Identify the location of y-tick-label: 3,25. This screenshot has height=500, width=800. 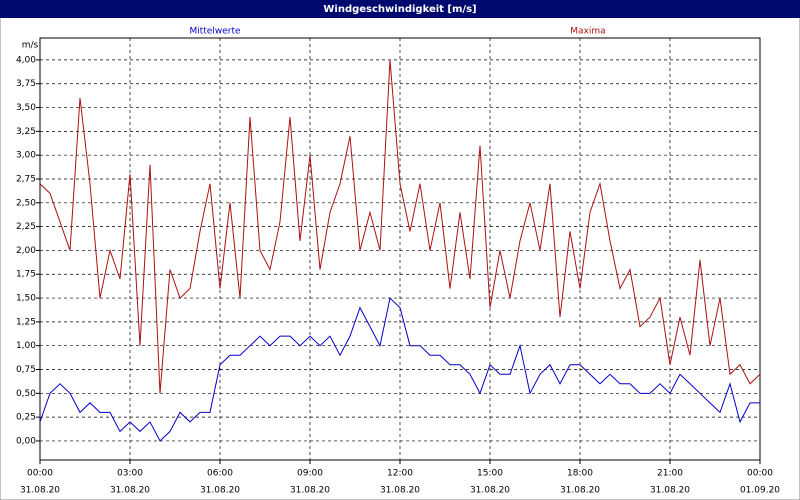
(26, 132).